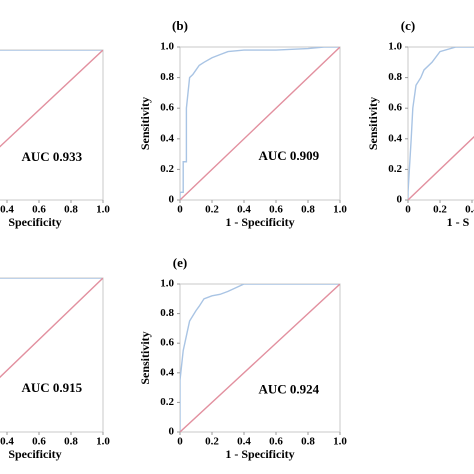 The height and width of the screenshot is (474, 474). I want to click on auc-annotation: AUC 0.933, so click(51, 156).